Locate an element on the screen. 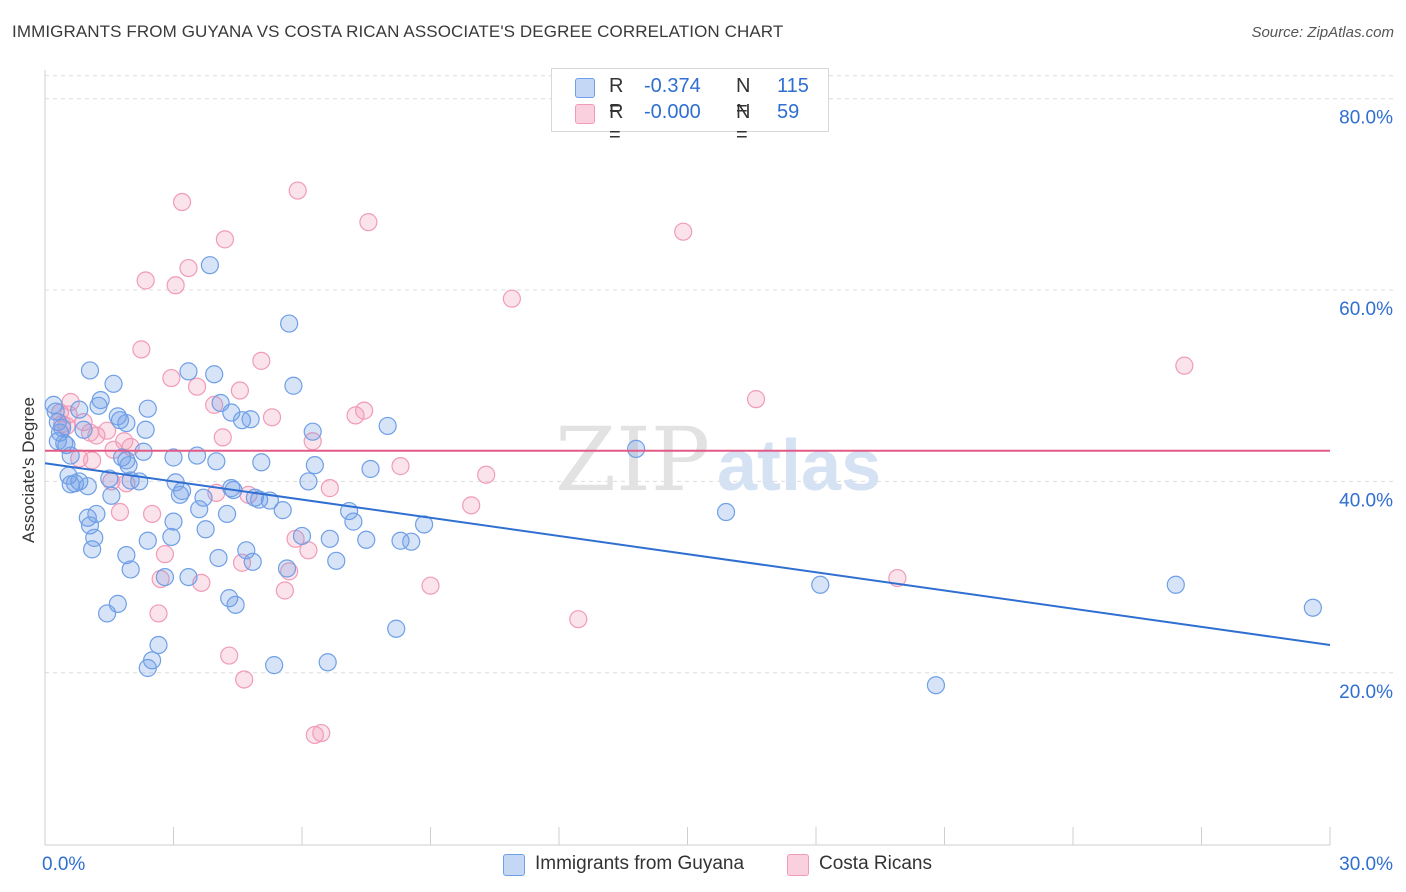 Image resolution: width=1406 pixels, height=892 pixels. bottom-legend-swatch-guyana is located at coordinates (514, 865).